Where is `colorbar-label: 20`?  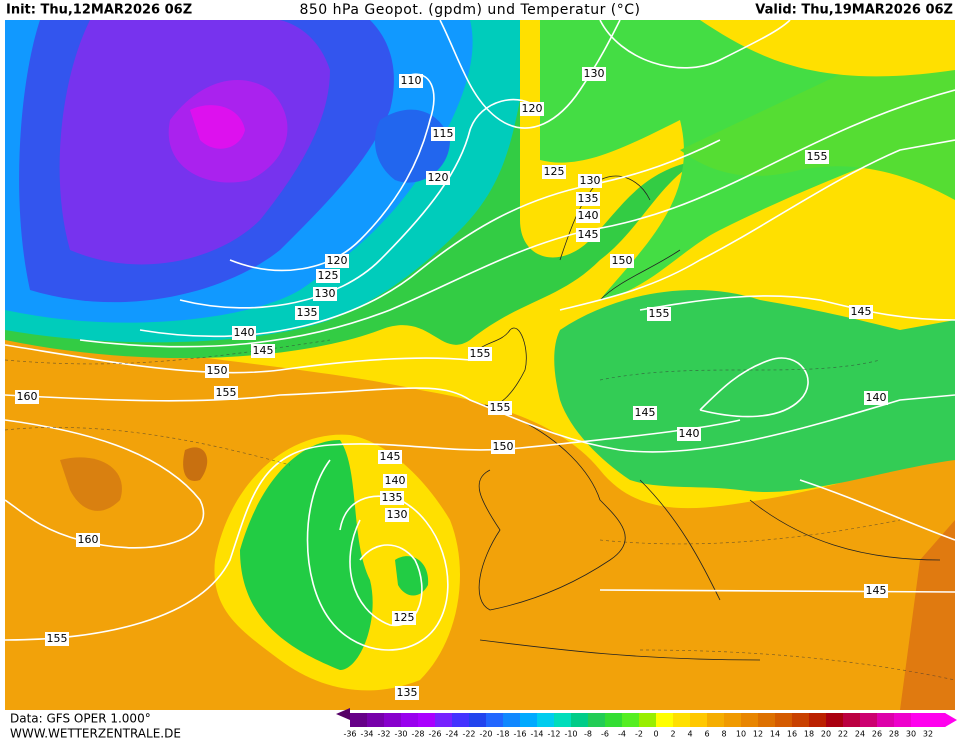 colorbar-label: 20 is located at coordinates (826, 734).